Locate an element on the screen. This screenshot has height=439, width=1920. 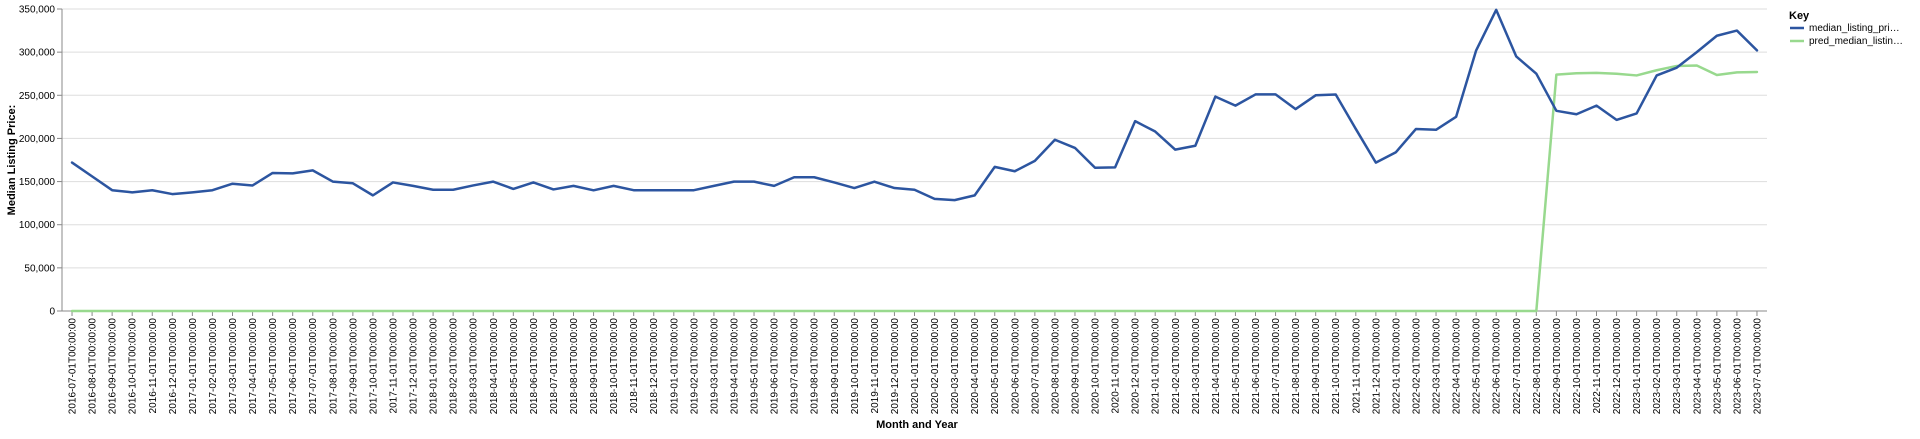
x-tick-label: 2019-06-01T00:00:00 is located at coordinates (775, 366).